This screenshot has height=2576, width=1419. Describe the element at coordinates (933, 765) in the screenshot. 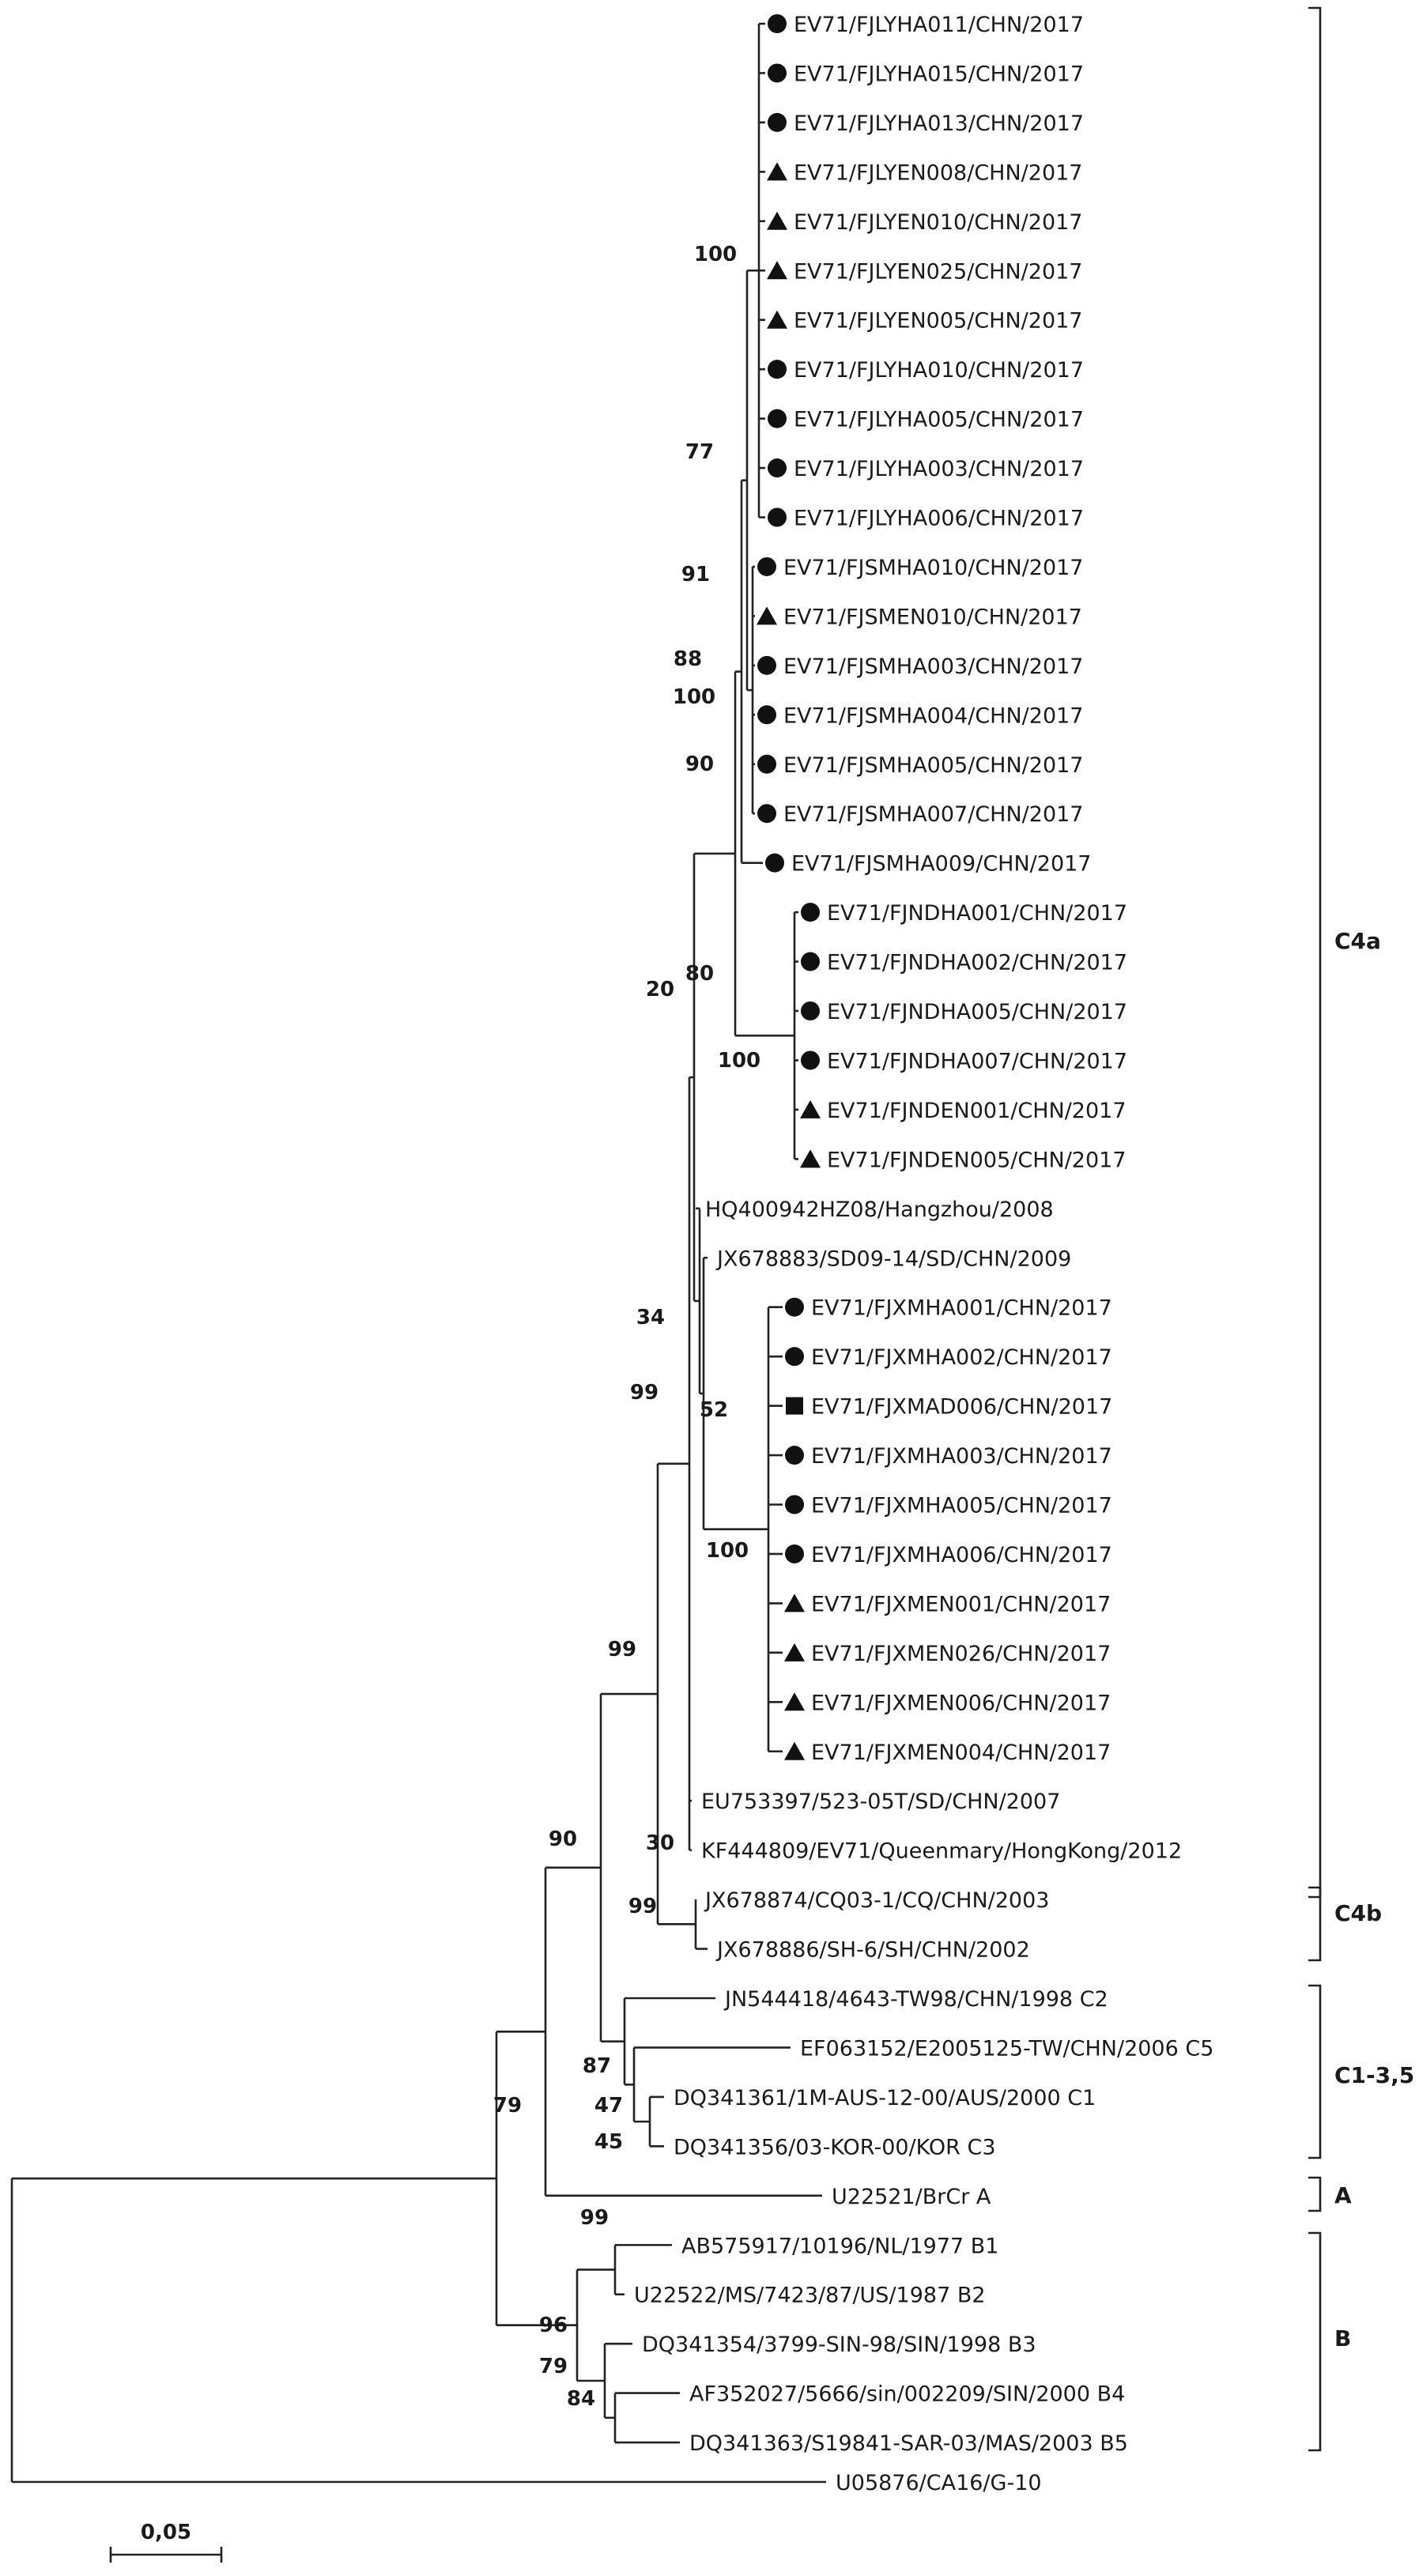

I see `tip-label: EV71/FJSMHA005/CHN/2017` at that location.